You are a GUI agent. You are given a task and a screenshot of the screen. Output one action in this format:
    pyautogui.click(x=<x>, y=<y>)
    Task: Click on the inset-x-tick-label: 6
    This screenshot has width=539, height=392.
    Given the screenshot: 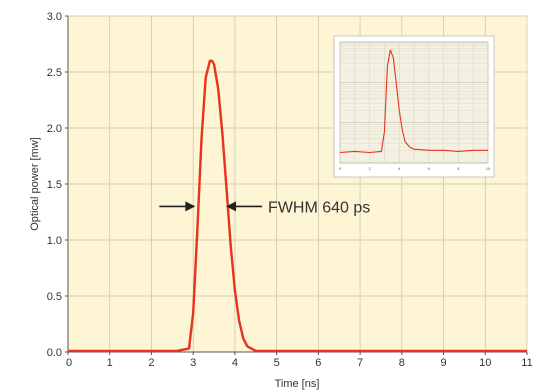 What is the action you would take?
    pyautogui.click(x=429, y=168)
    